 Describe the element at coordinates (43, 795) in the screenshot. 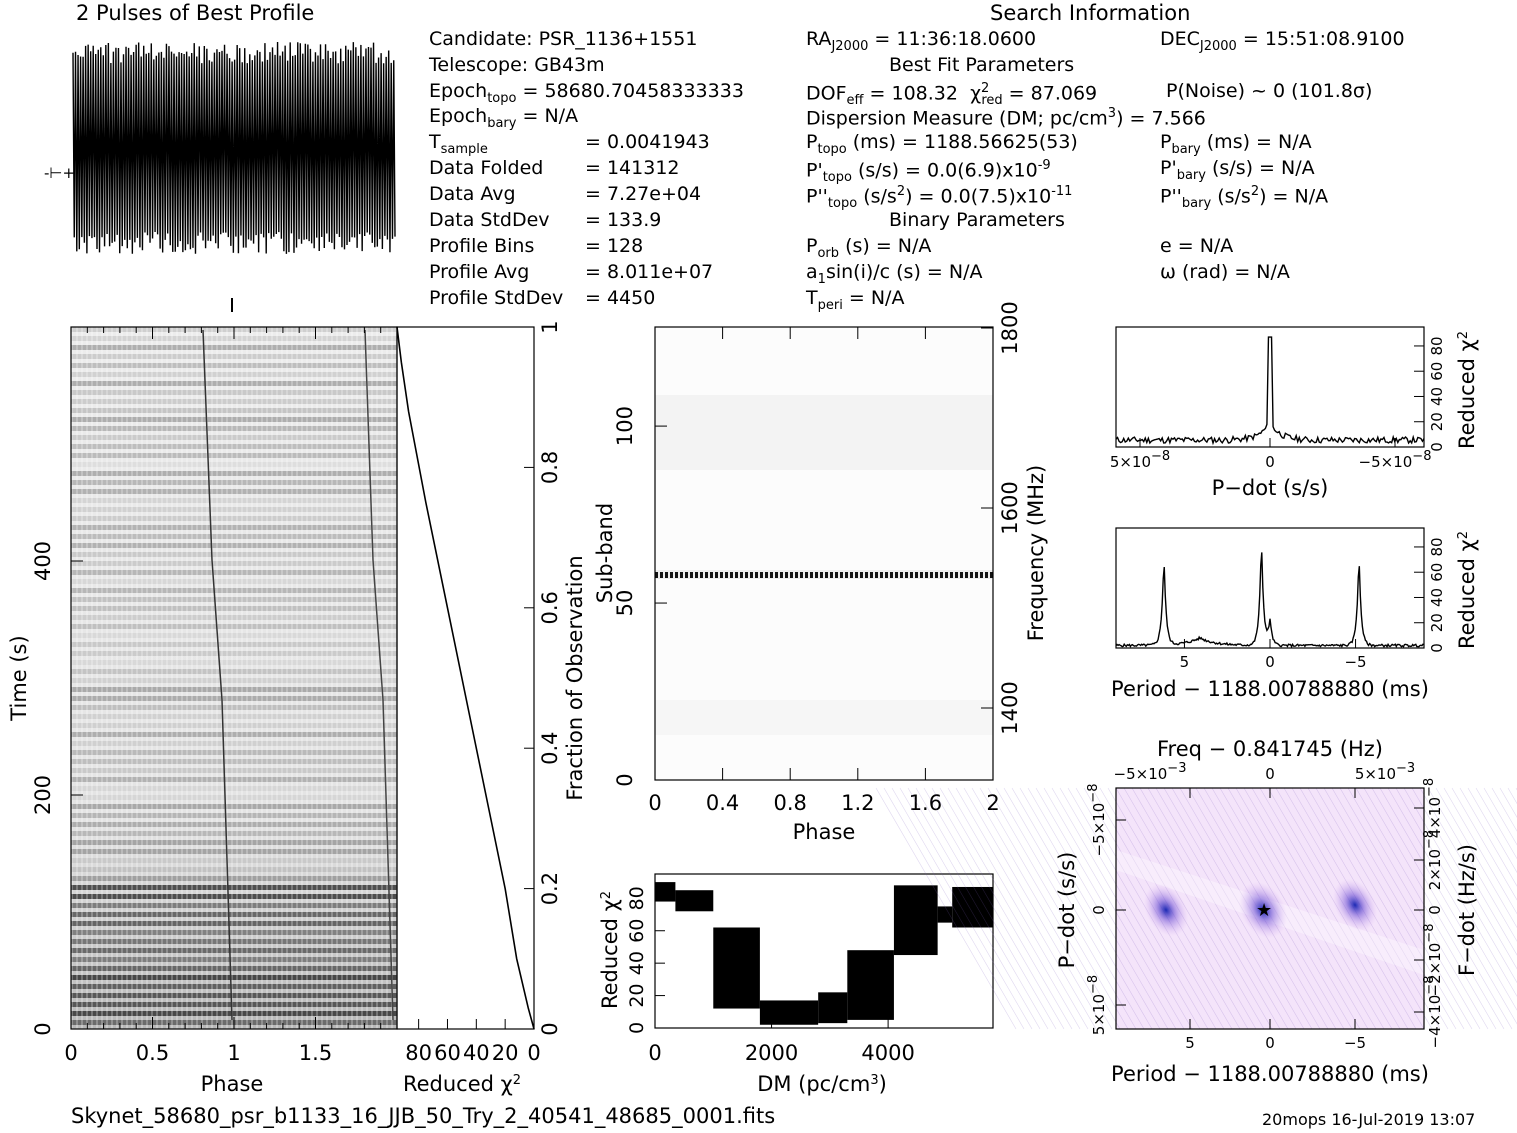

I see `y-tick-label: 200` at that location.